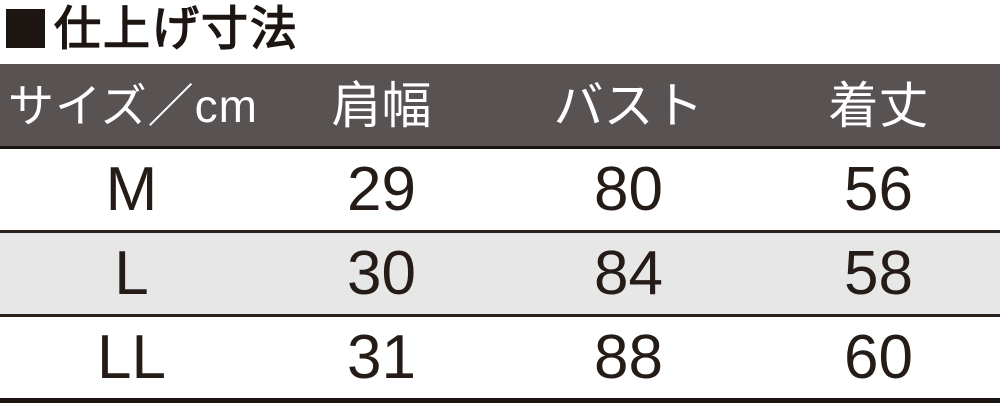 The image size is (1000, 403). Describe the element at coordinates (628, 273) in the screenshot. I see `cell-bust: 84` at that location.